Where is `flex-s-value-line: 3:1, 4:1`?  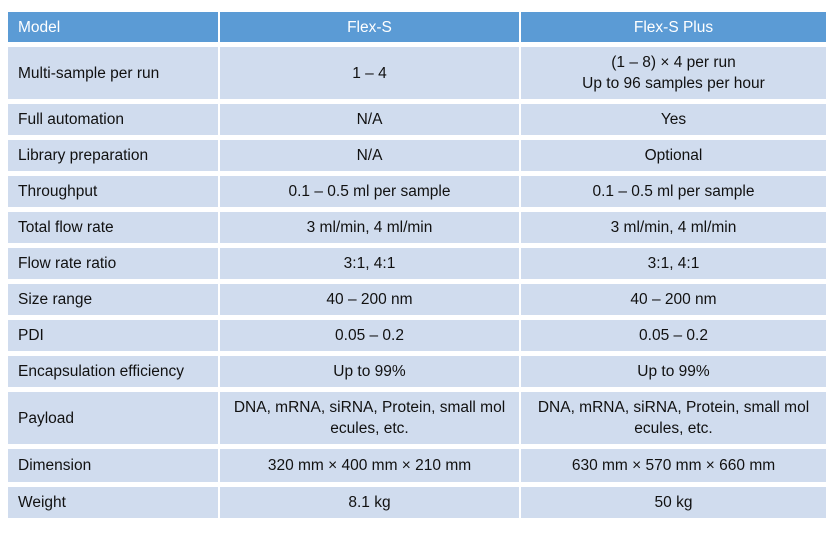
flex-s-value-line: 3:1, 4:1 is located at coordinates (369, 263).